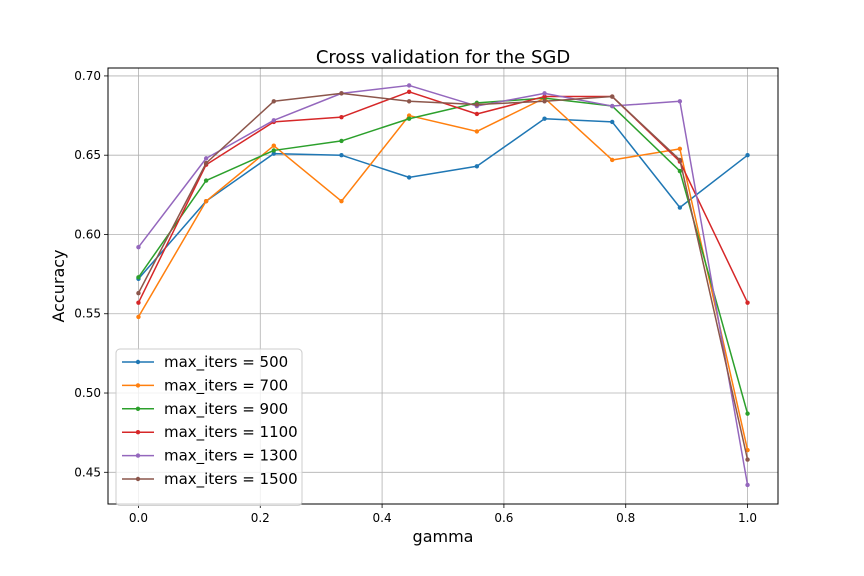 This screenshot has height=576, width=864. What do you see at coordinates (87, 393) in the screenshot?
I see `y-tick-label: 0.50` at bounding box center [87, 393].